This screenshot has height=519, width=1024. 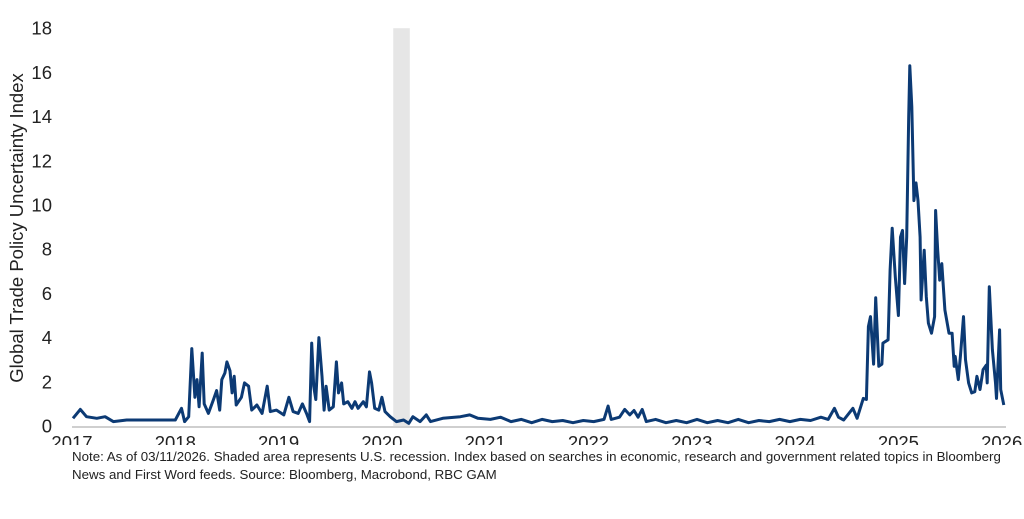 What do you see at coordinates (41, 116) in the screenshot?
I see `y-tick-label: 14` at bounding box center [41, 116].